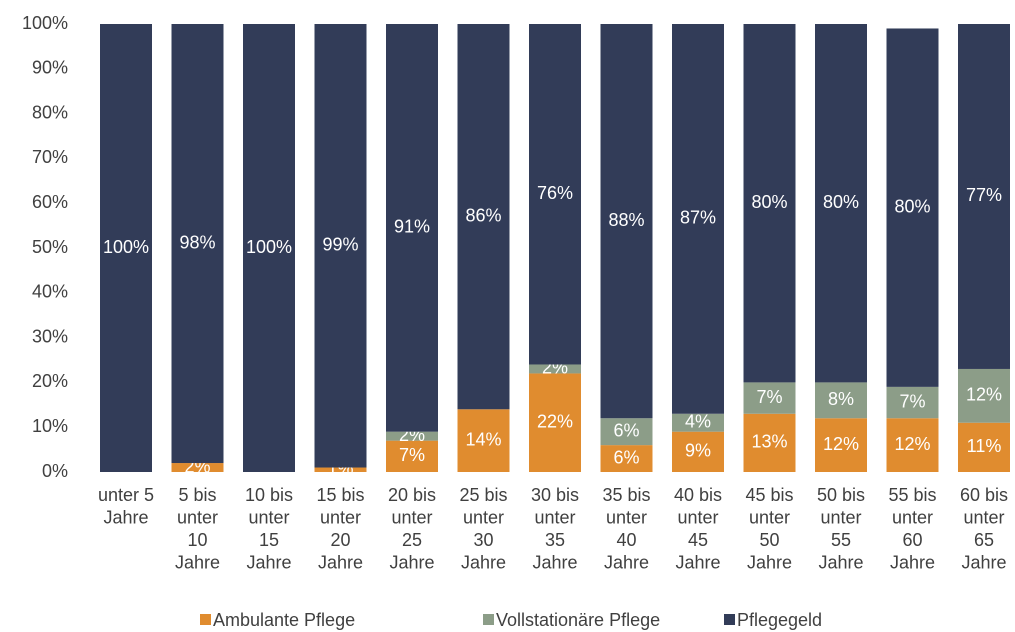  I want to click on x-tick-label: 30 bis unter 35 Jahre, so click(555, 529).